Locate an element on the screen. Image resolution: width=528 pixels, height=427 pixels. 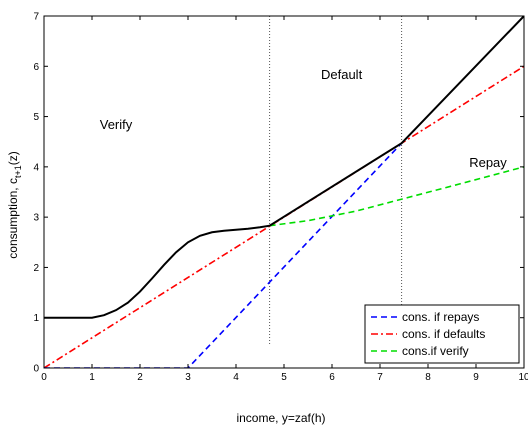
legend-entry-label: cons. if defaults is located at coordinates (443, 334).